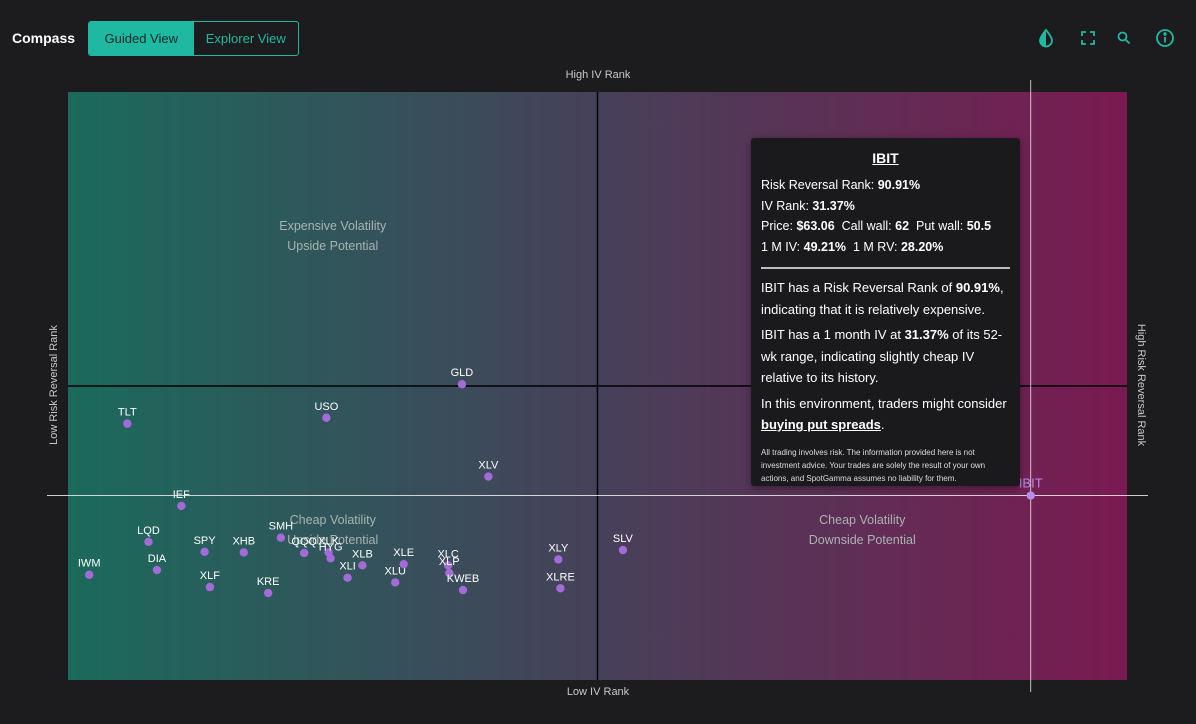 The width and height of the screenshot is (1196, 724). I want to click on point-kre: KRE, so click(268, 587).